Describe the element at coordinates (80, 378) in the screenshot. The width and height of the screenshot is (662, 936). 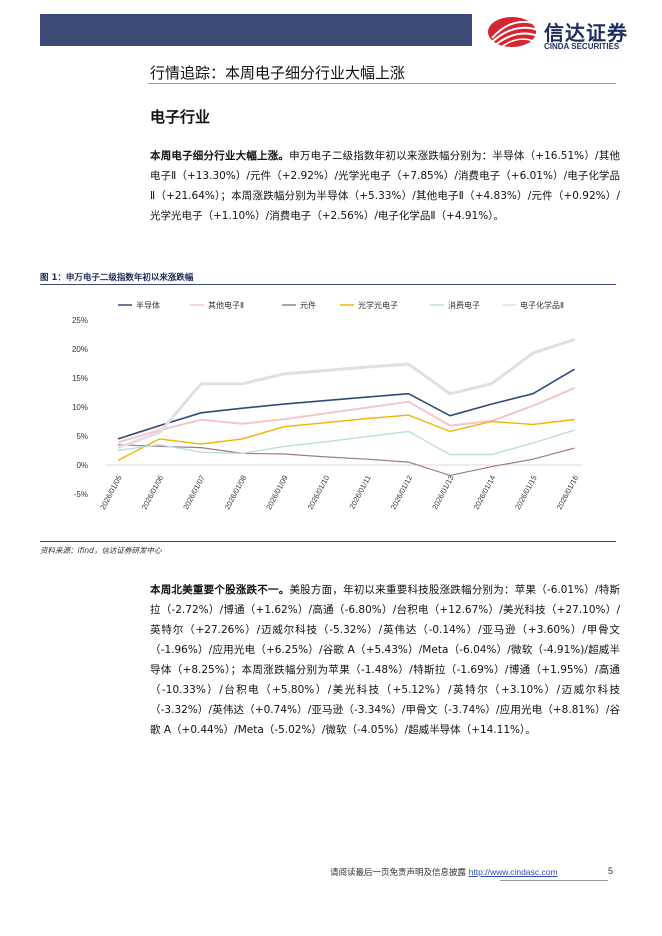
I see `y-tick-label: 15%` at that location.